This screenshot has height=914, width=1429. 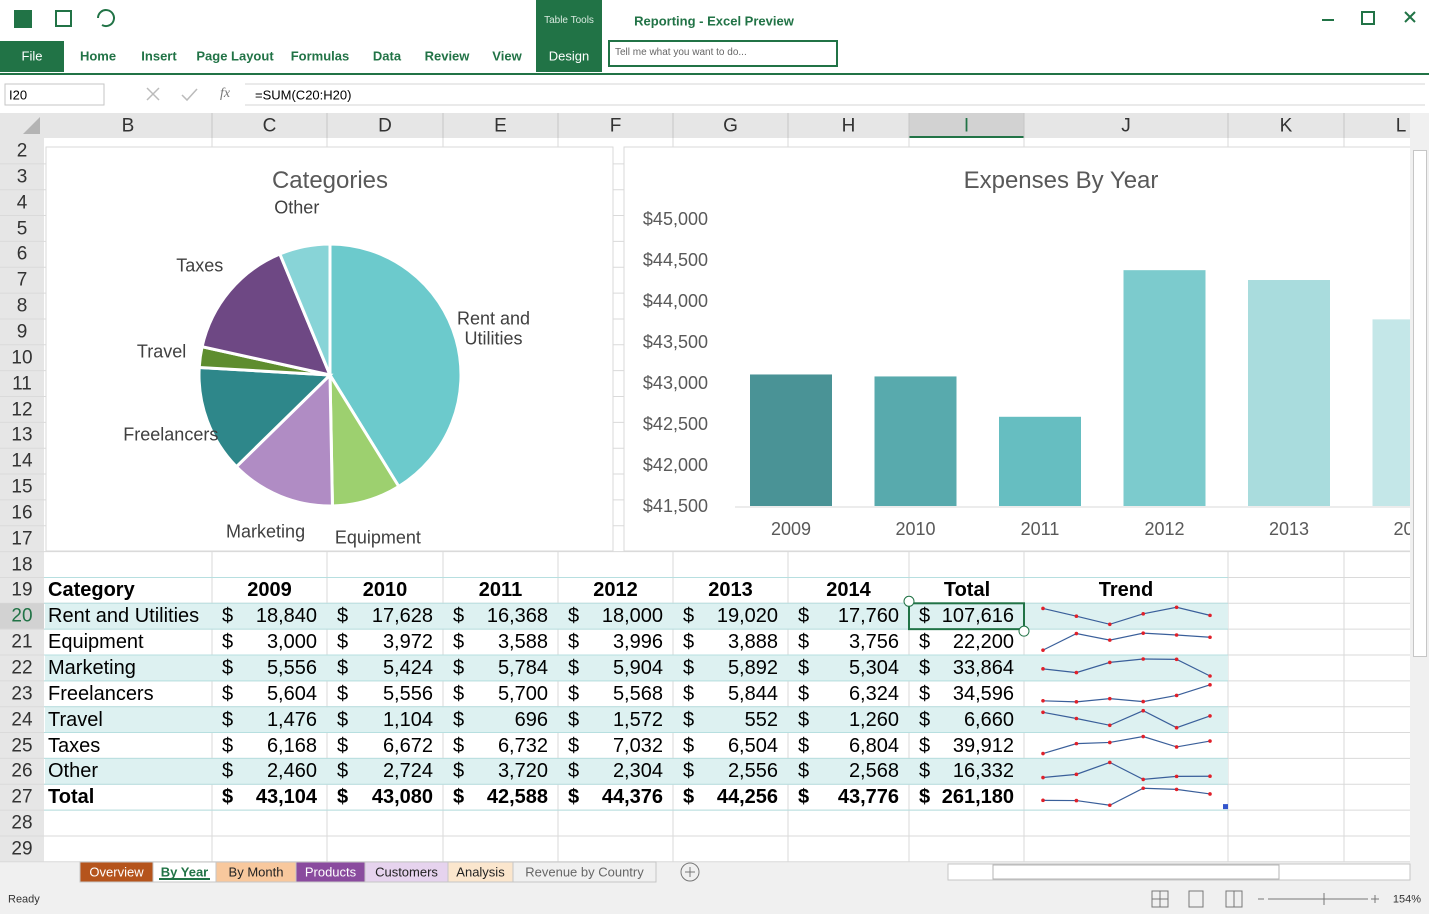 What do you see at coordinates (387, 56) in the screenshot?
I see `ribbon-tab: Data` at bounding box center [387, 56].